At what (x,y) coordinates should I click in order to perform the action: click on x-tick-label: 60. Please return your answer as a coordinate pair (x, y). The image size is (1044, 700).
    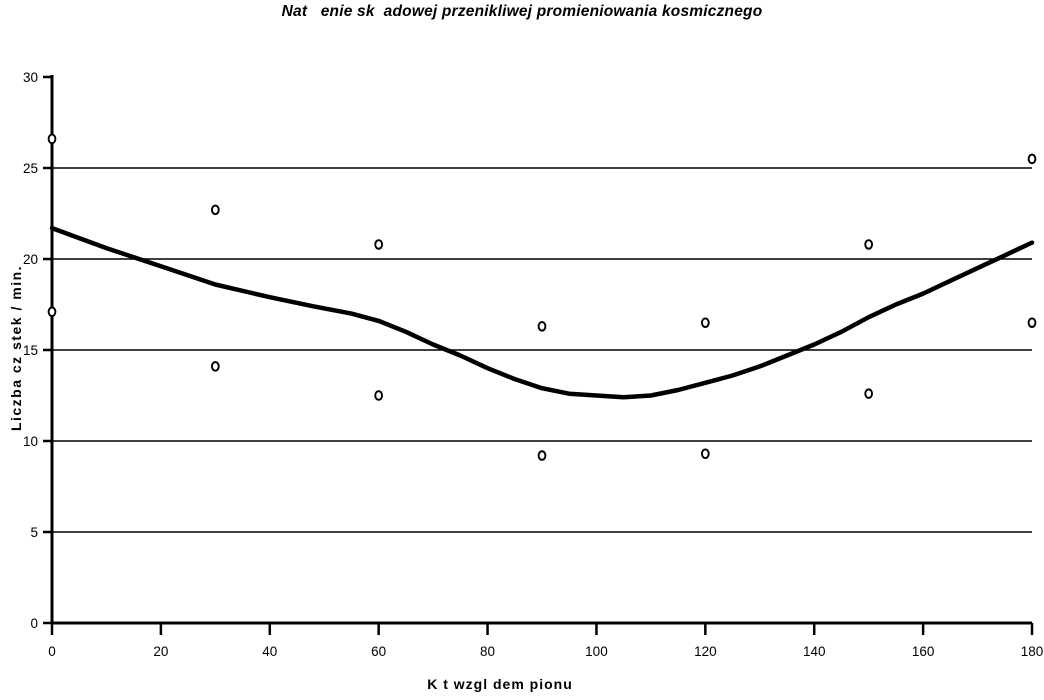
    Looking at the image, I should click on (378, 651).